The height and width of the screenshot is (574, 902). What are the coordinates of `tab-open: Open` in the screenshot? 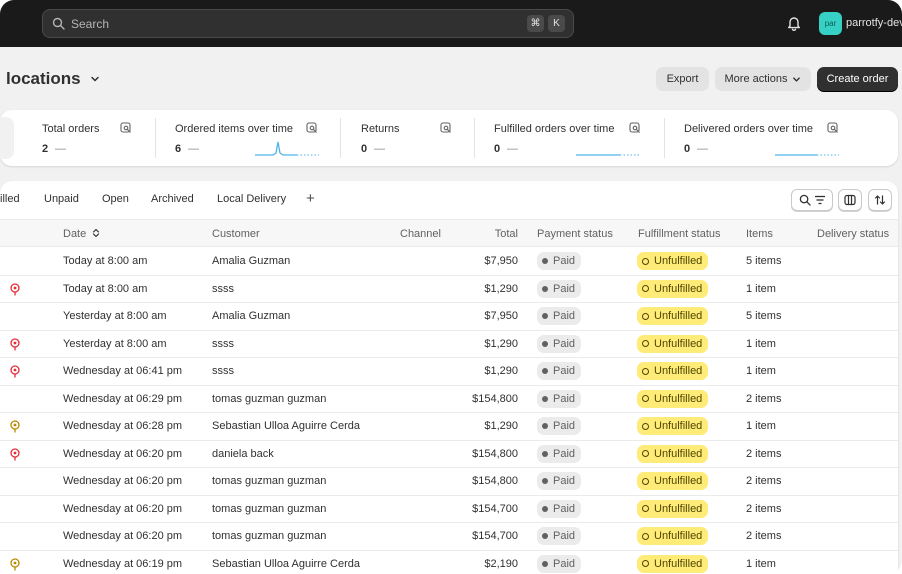 It's located at (115, 199).